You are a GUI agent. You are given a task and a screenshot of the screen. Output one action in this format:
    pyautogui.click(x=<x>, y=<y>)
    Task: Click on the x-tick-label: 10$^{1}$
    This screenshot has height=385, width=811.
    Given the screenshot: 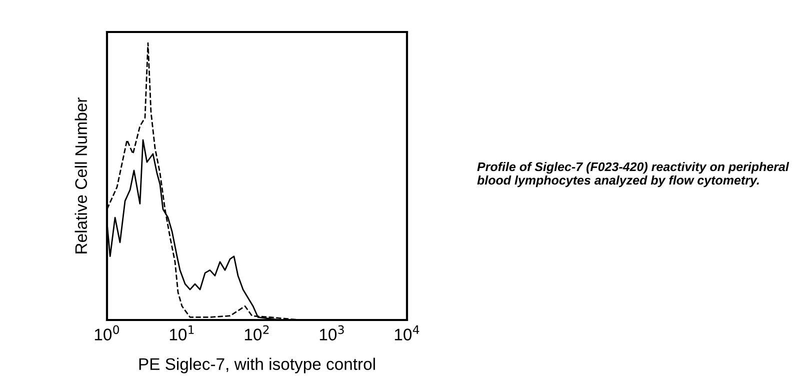 What is the action you would take?
    pyautogui.click(x=182, y=332)
    